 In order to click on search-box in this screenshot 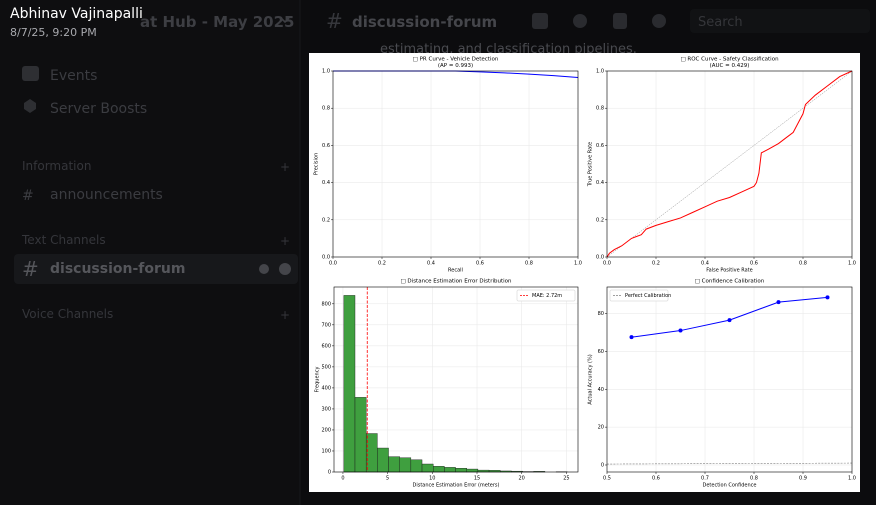, I will do `click(780, 21)`.